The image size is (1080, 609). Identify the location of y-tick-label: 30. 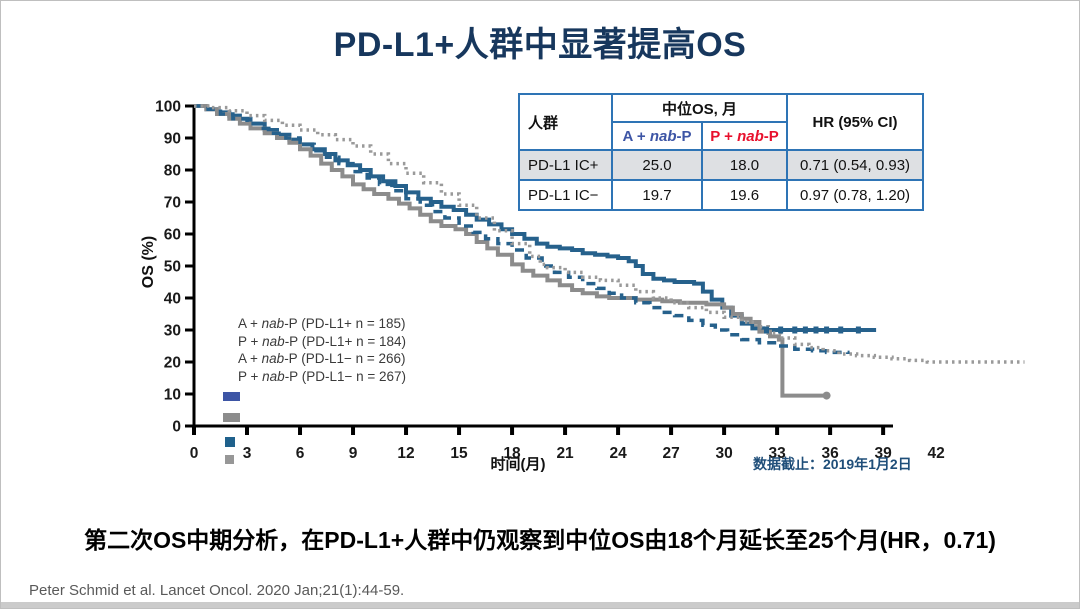
(172, 331).